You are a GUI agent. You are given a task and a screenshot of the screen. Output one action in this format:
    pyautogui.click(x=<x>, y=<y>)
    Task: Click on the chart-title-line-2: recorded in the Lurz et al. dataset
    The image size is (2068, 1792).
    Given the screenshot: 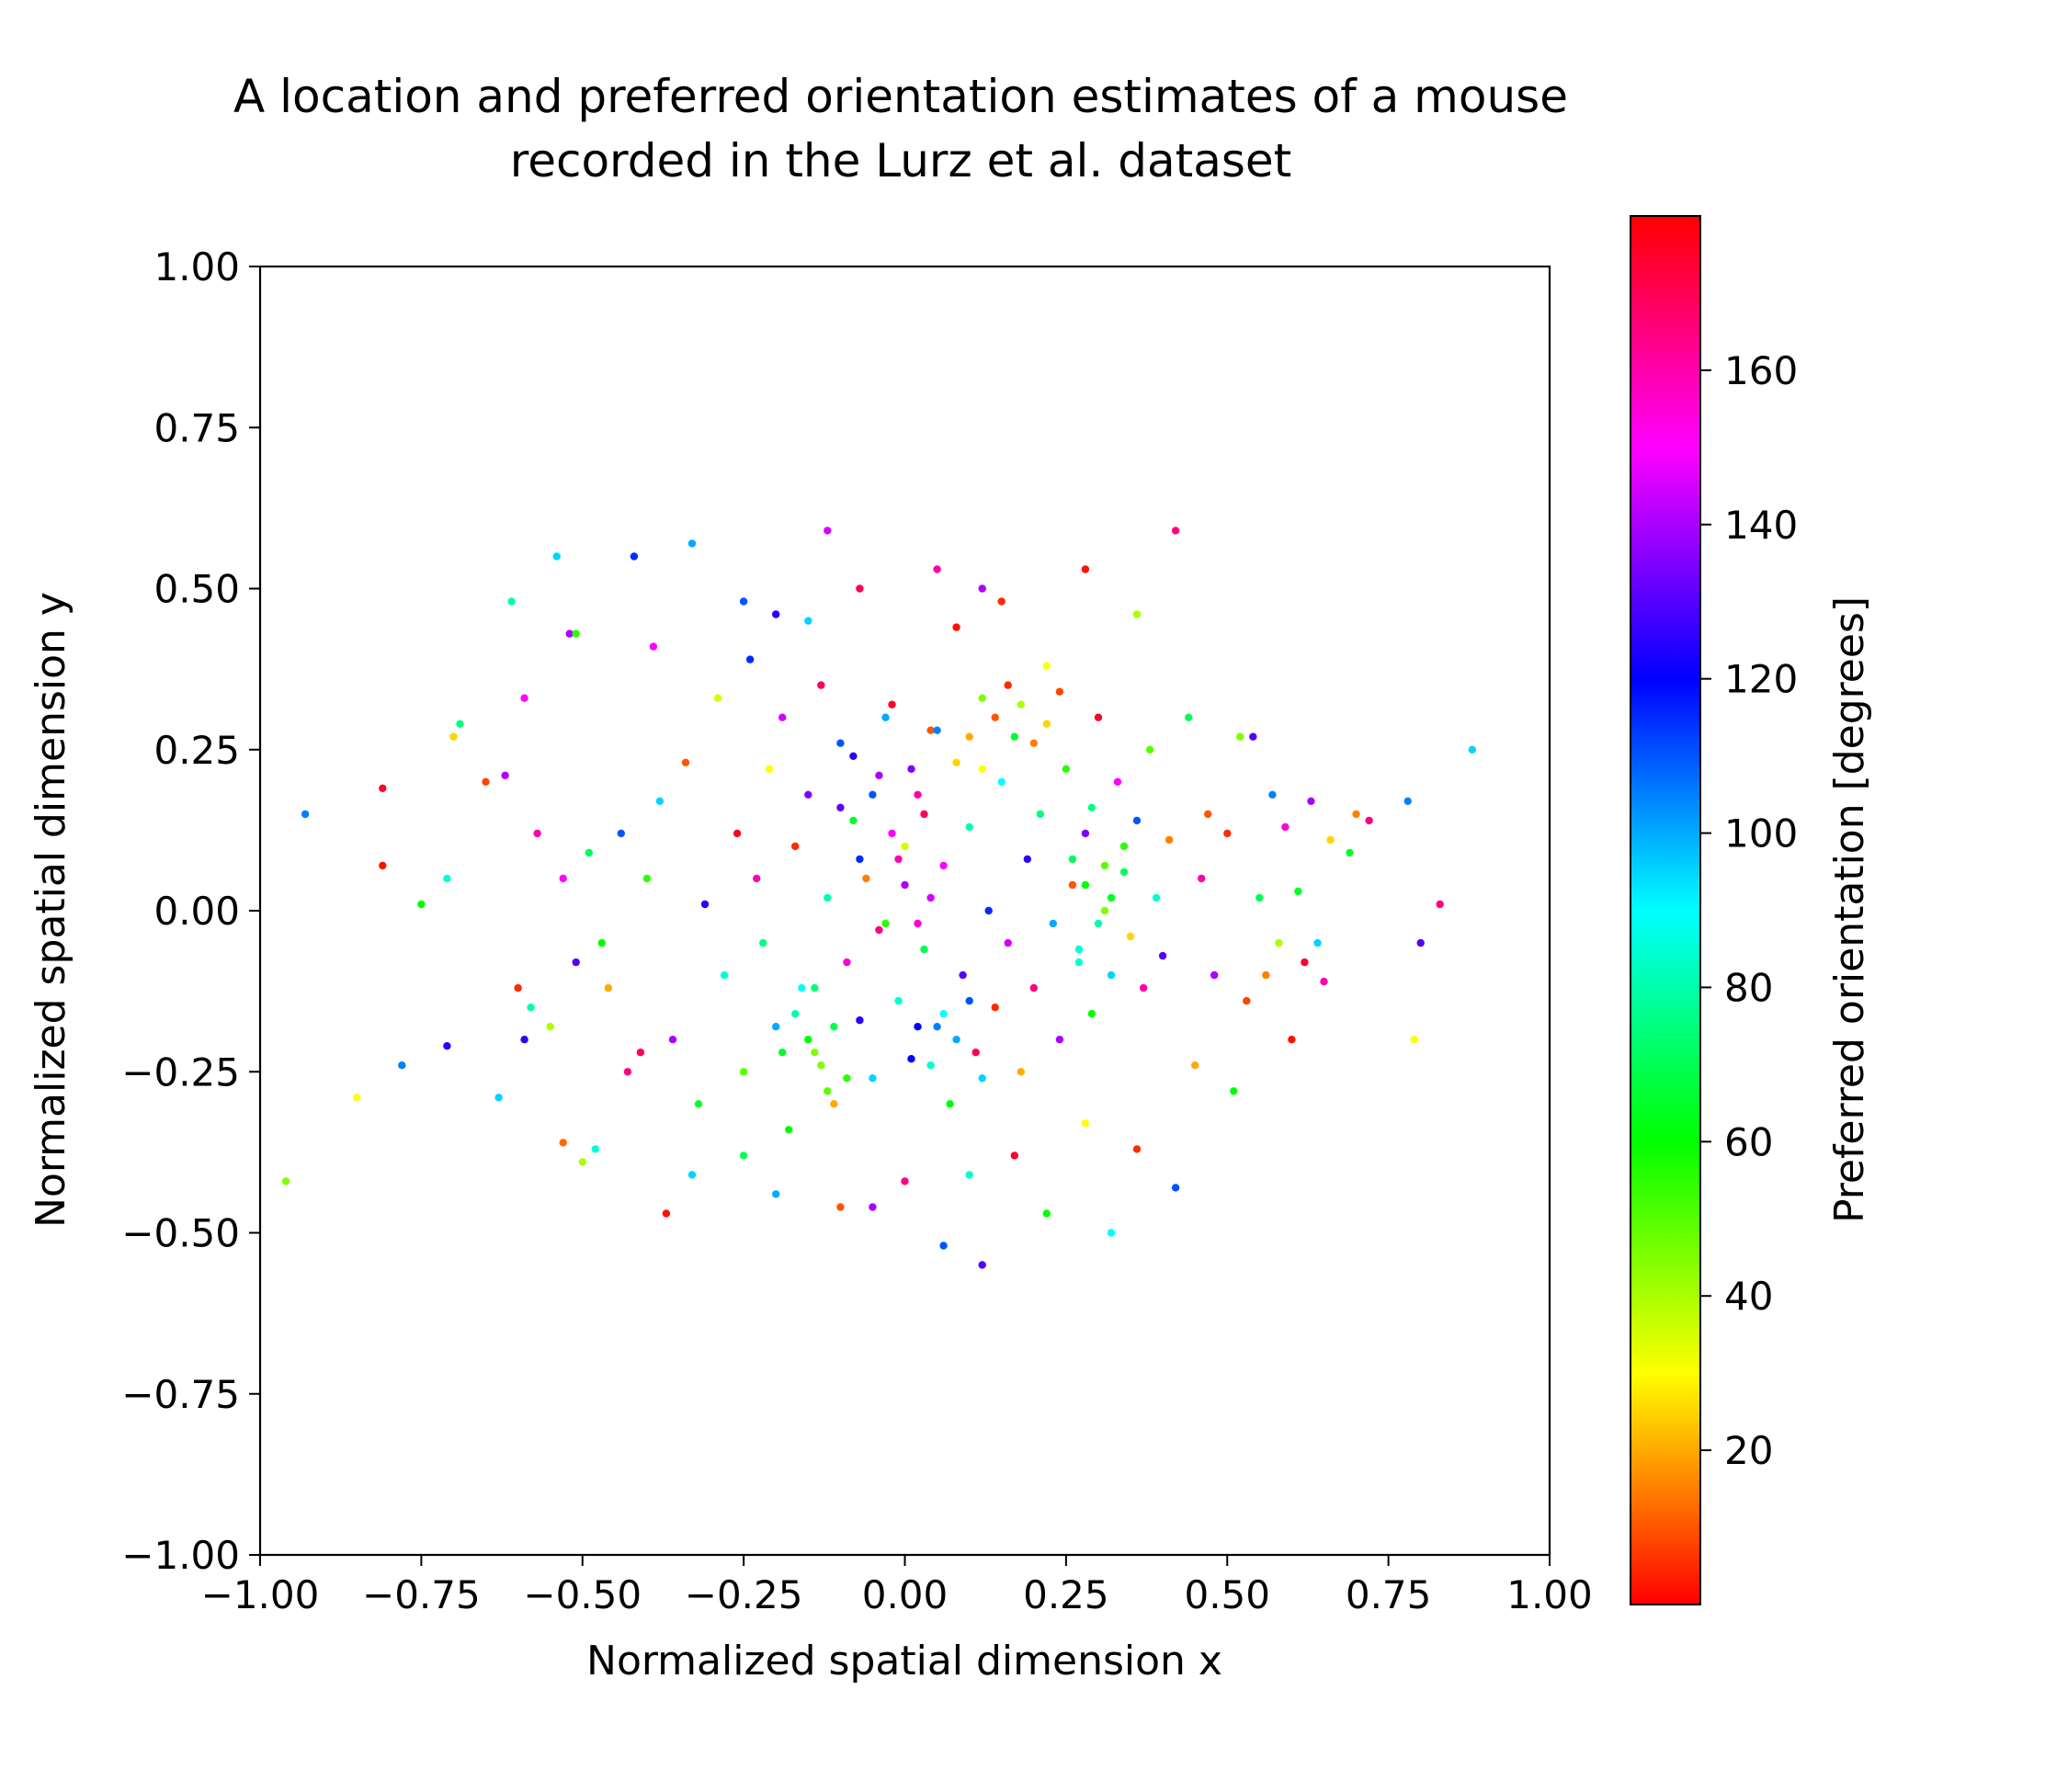 What is the action you would take?
    pyautogui.click(x=901, y=160)
    